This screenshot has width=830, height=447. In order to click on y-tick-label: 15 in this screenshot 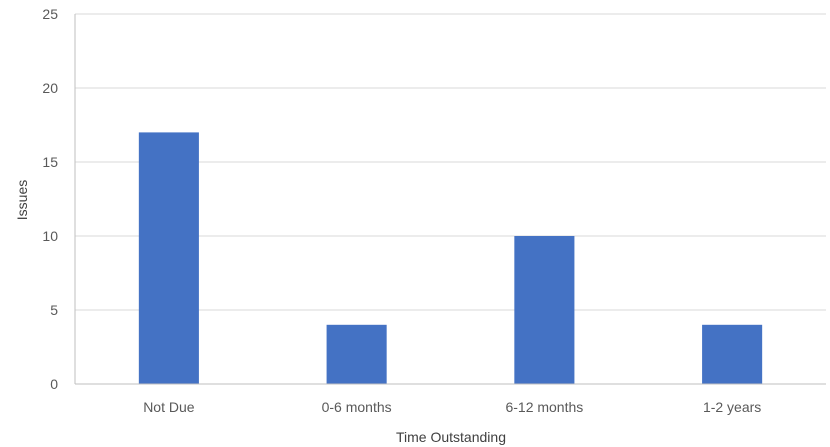, I will do `click(50, 162)`.